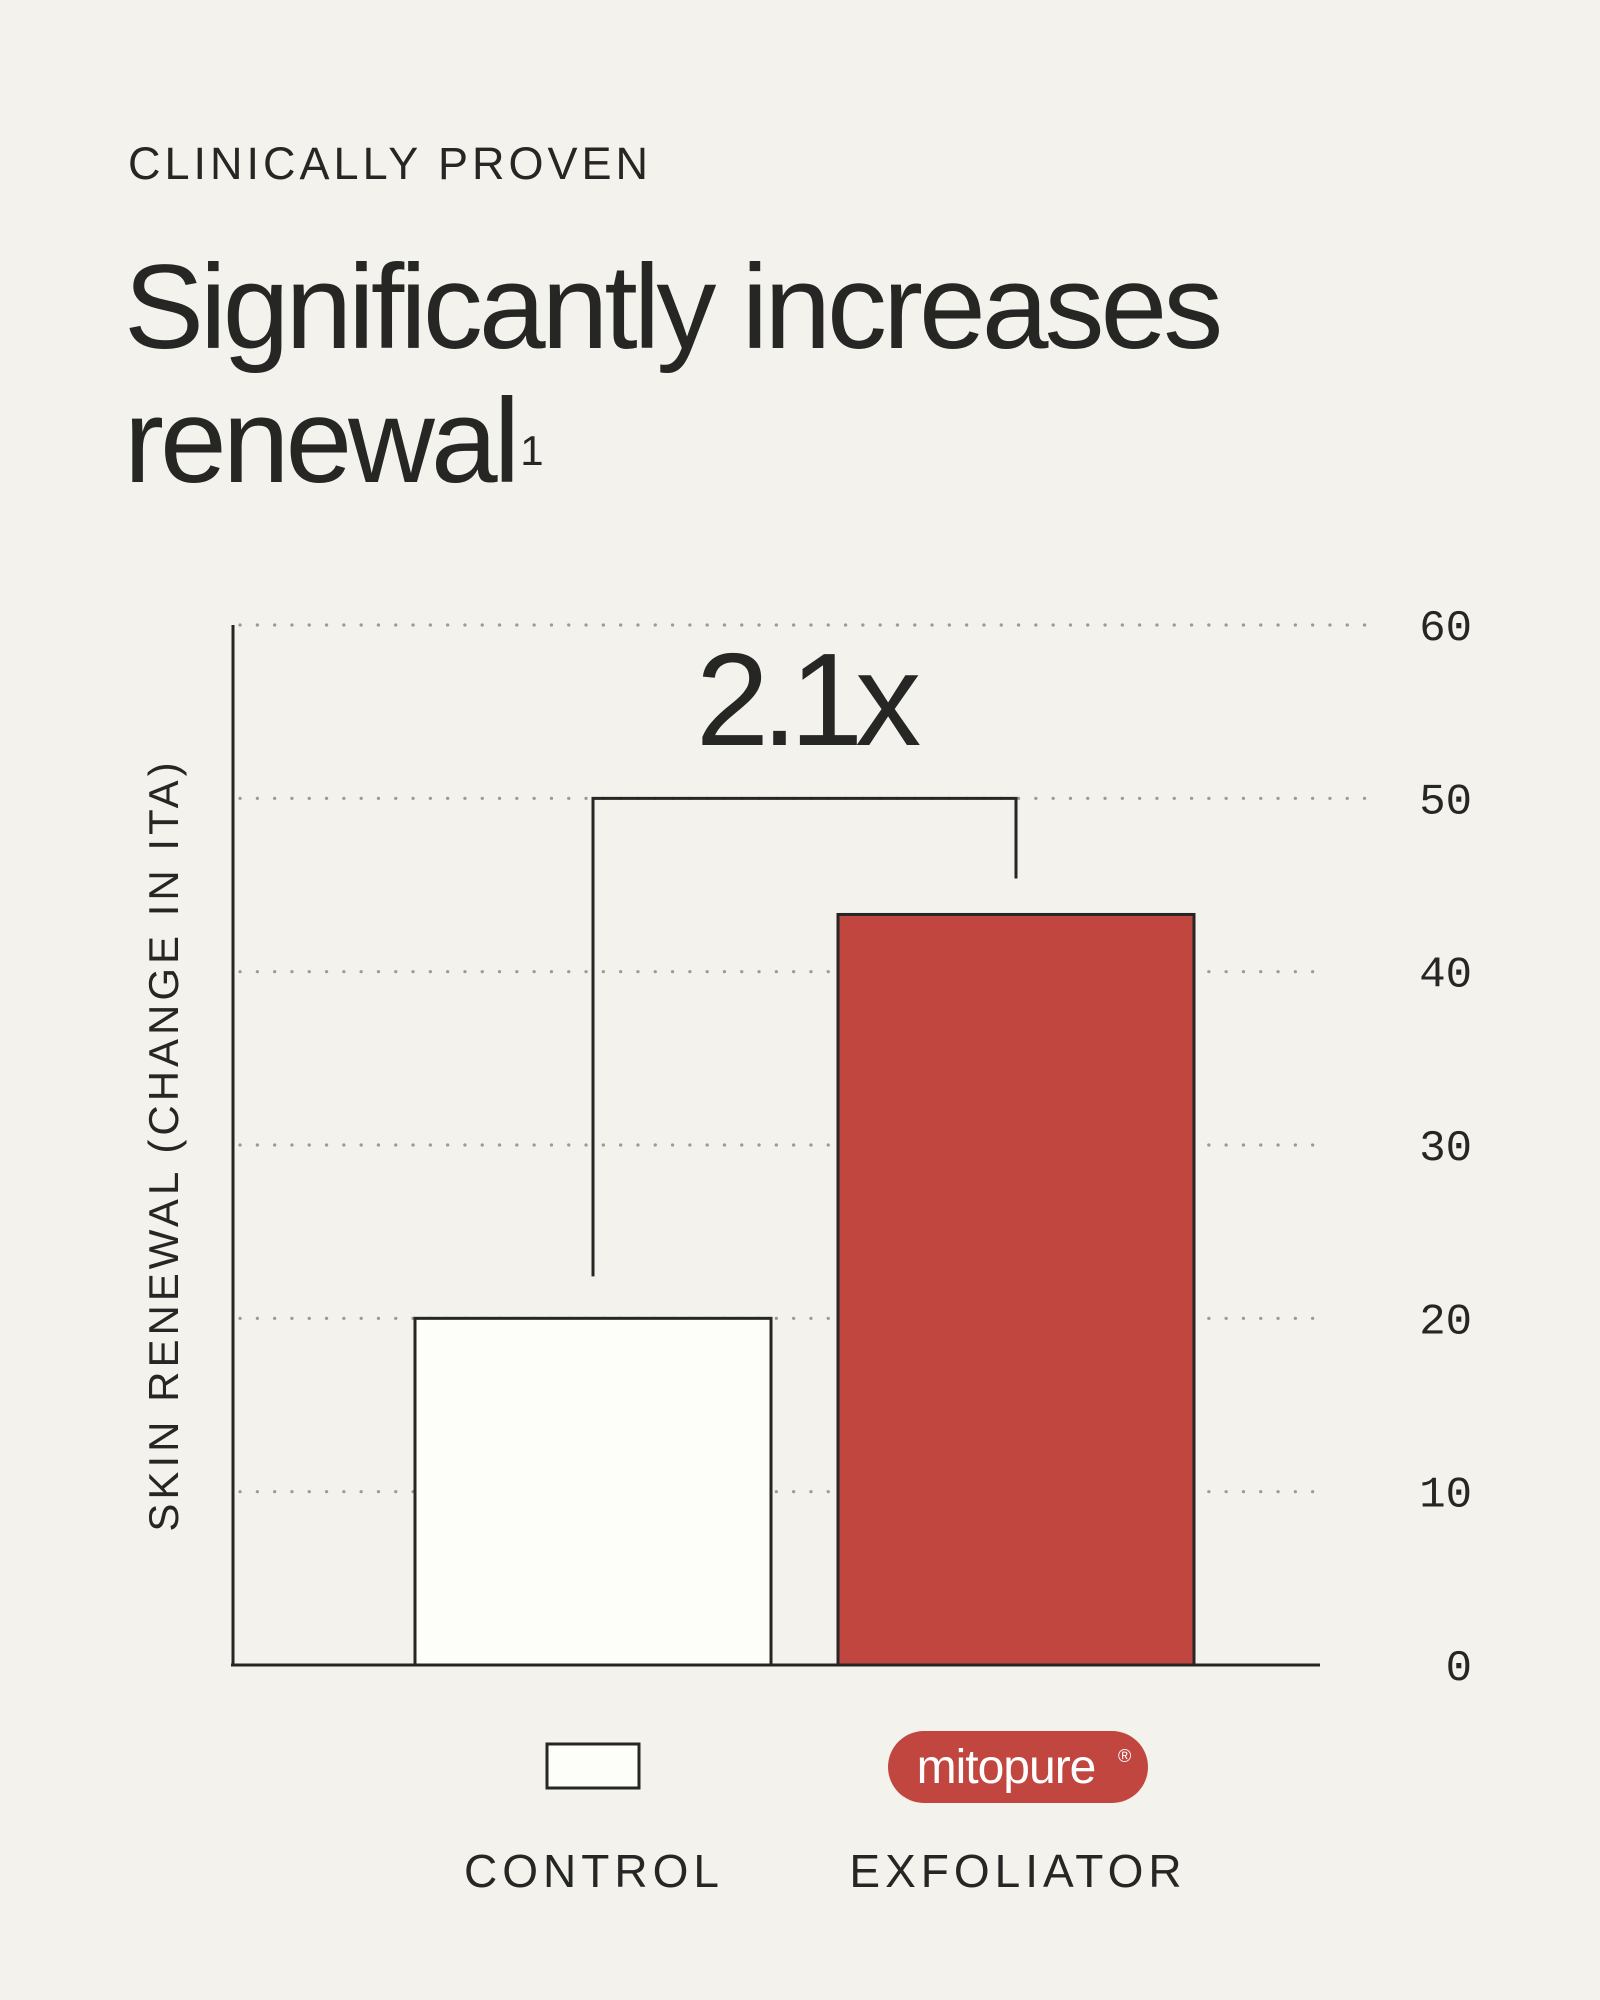 This screenshot has height=2000, width=1600. I want to click on y-tick-label: 50, so click(1445, 802).